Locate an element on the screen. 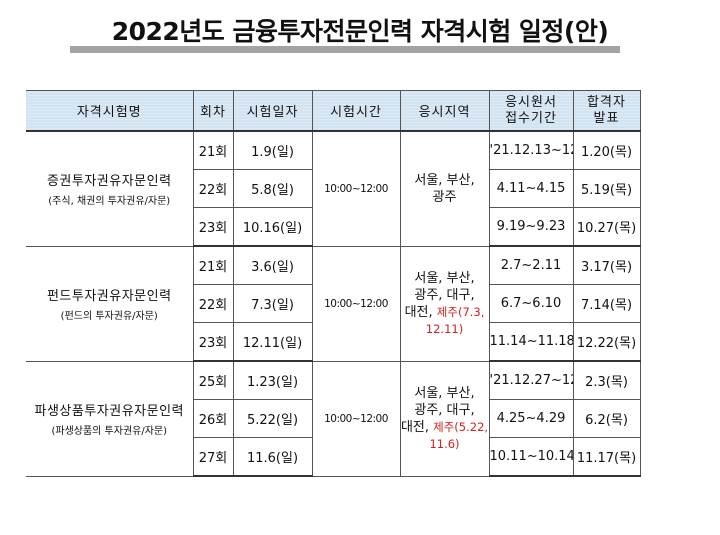  header-application-line2: 접수기간 is located at coordinates (531, 118).